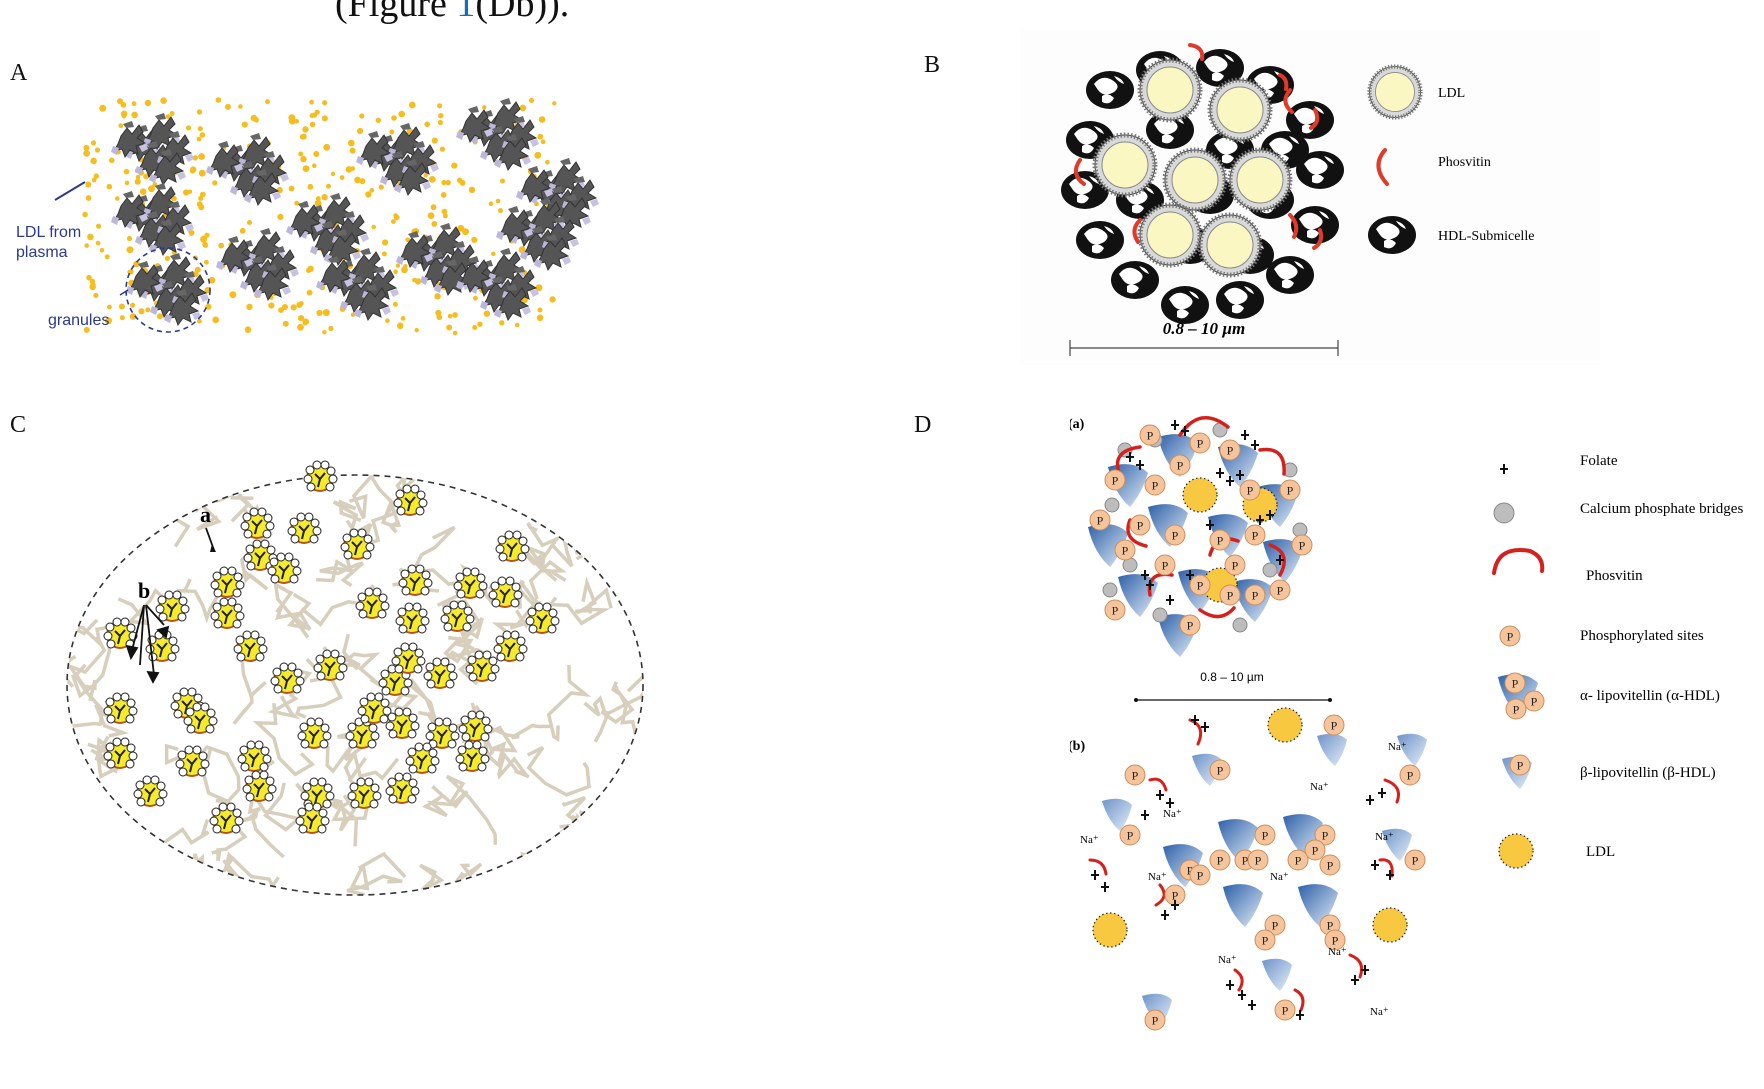 This screenshot has height=1089, width=1764. I want to click on lipoprotein-granules, so click(331, 647).